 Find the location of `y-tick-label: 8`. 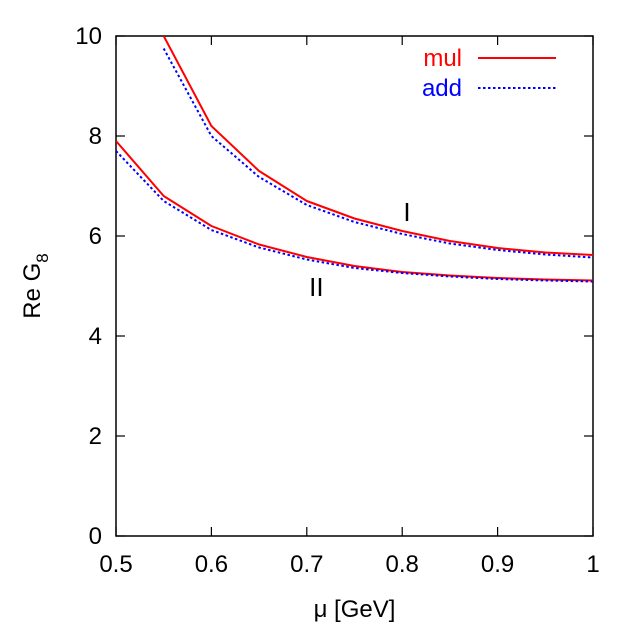

y-tick-label: 8 is located at coordinates (95, 136).